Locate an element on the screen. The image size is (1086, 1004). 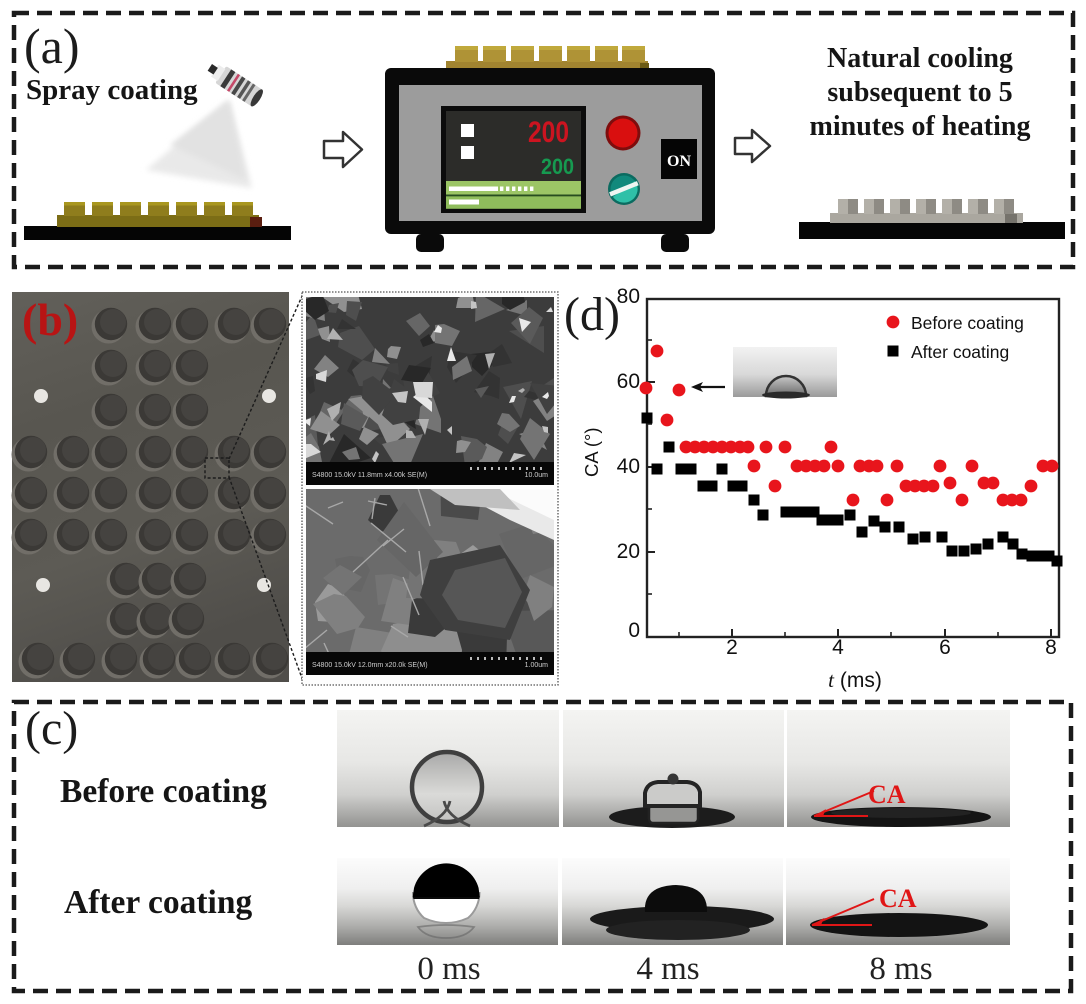
svg-text: Before coating is located at coordinates (967, 323).